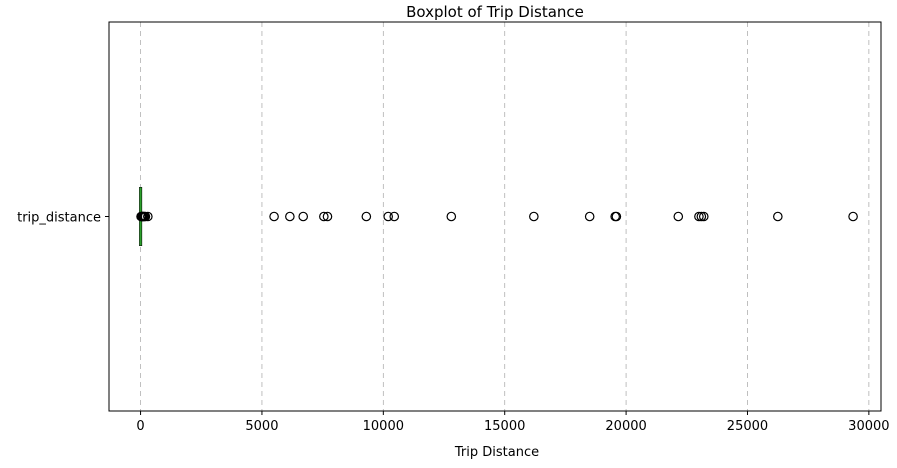  I want to click on x-tick-label: 0, so click(140, 426).